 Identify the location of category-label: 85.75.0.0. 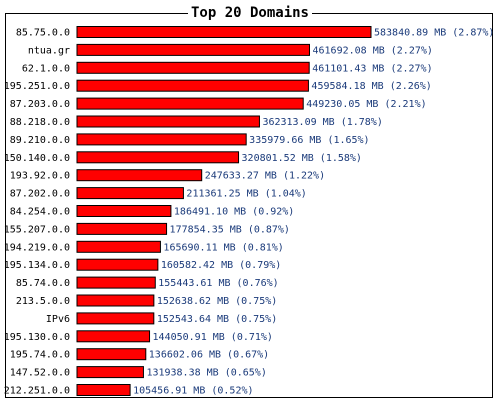
(43, 33).